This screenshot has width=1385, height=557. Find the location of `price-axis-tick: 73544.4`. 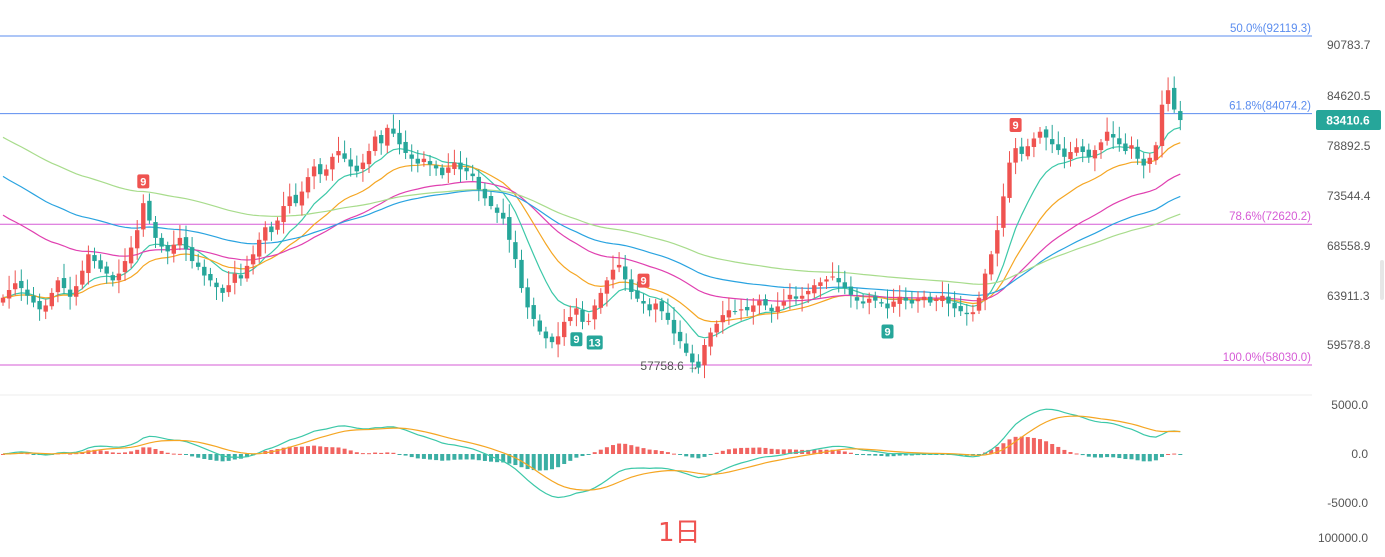

price-axis-tick: 73544.4 is located at coordinates (1349, 196).